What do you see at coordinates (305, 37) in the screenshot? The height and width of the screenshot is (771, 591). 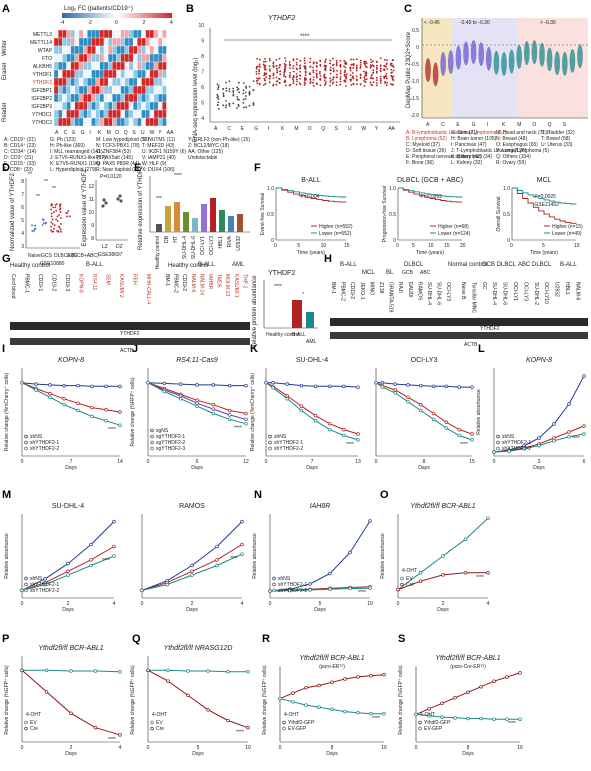 I see `b-sig: ****` at bounding box center [305, 37].